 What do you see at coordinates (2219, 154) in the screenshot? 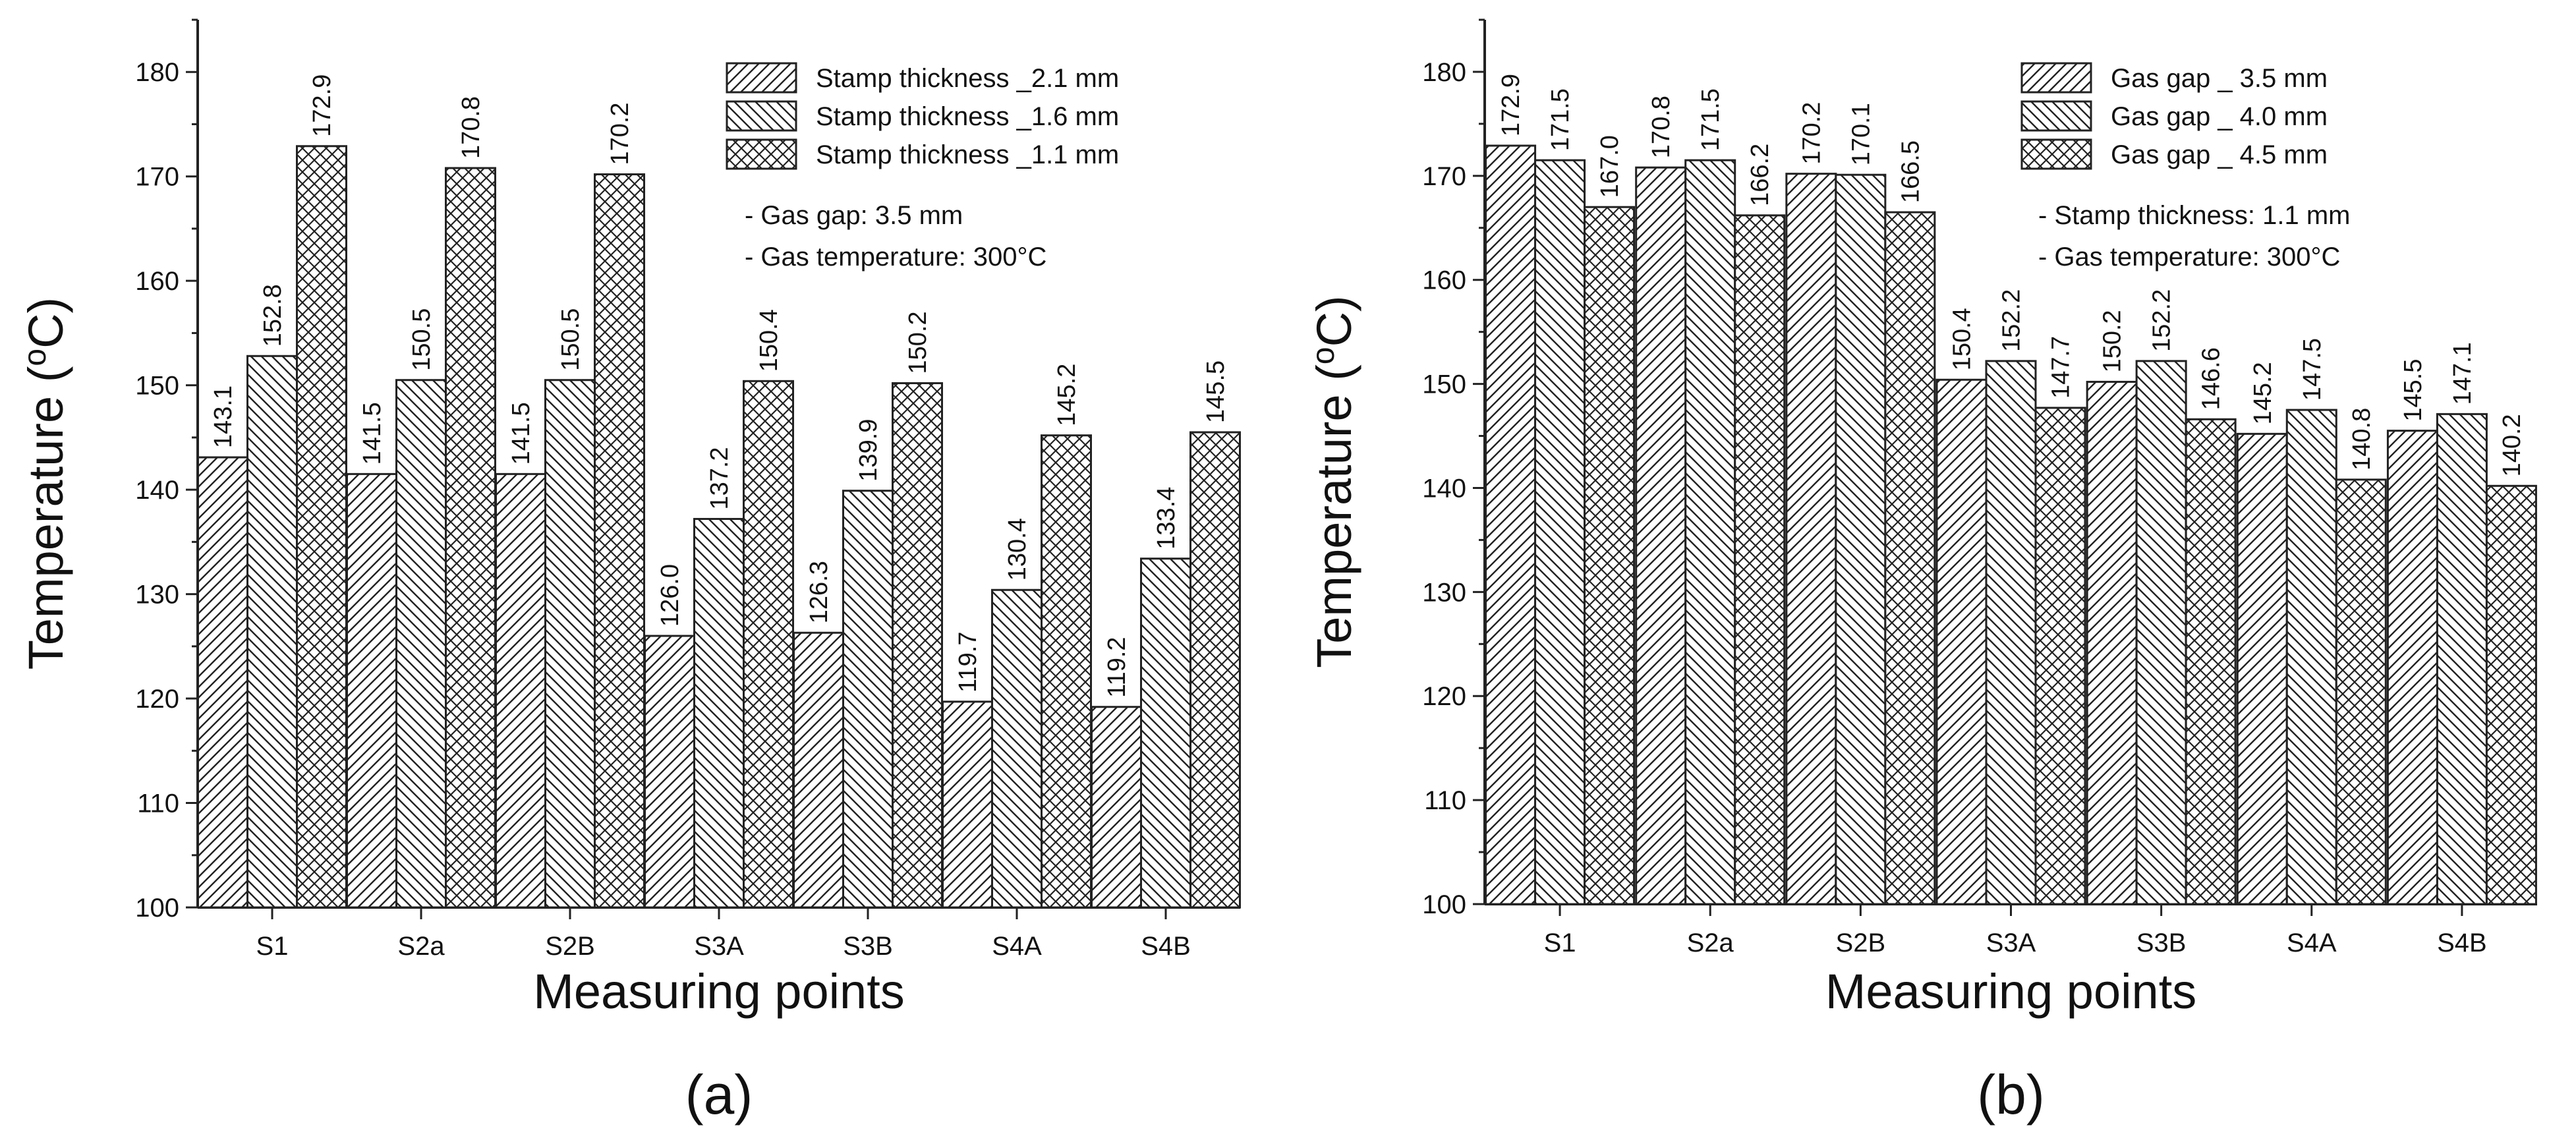
I see `legend-label: Gas gap _ 4.5 mm` at bounding box center [2219, 154].